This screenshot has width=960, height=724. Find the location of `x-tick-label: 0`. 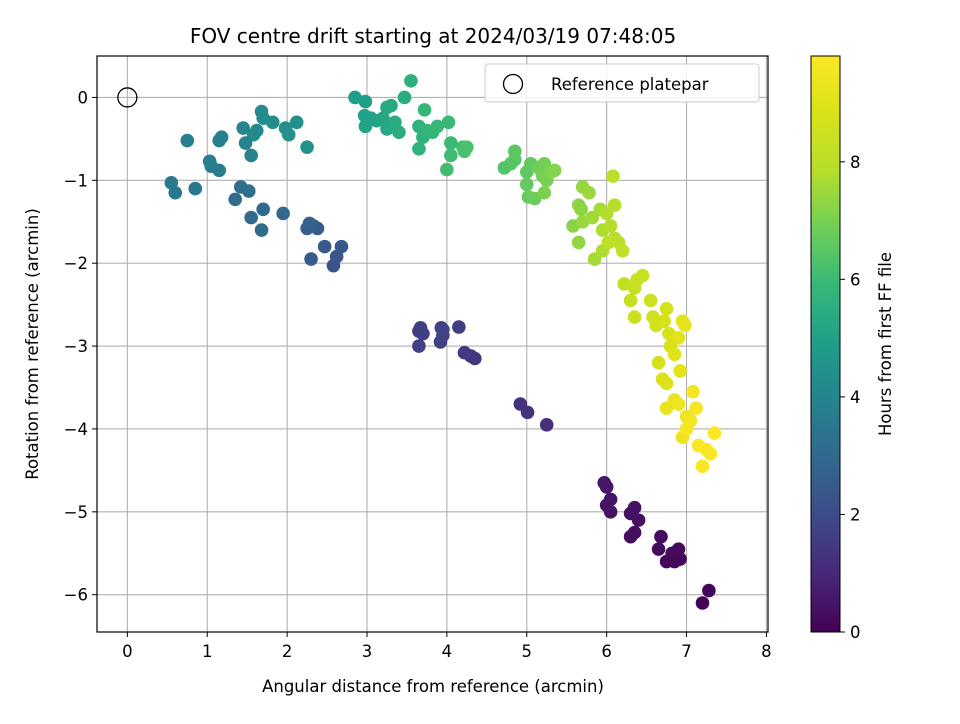

x-tick-label: 0 is located at coordinates (127, 651).